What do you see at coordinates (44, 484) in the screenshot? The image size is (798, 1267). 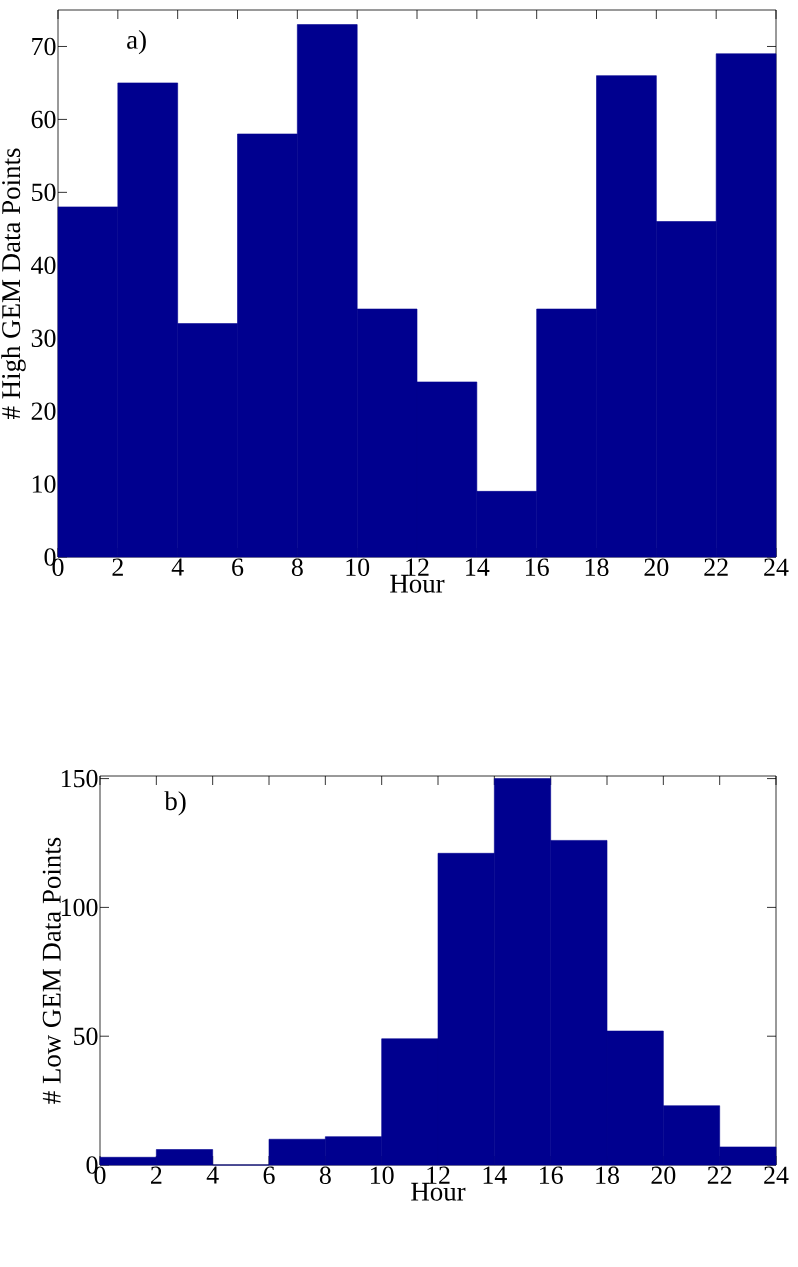 I see `y-tick-label: 10` at bounding box center [44, 484].